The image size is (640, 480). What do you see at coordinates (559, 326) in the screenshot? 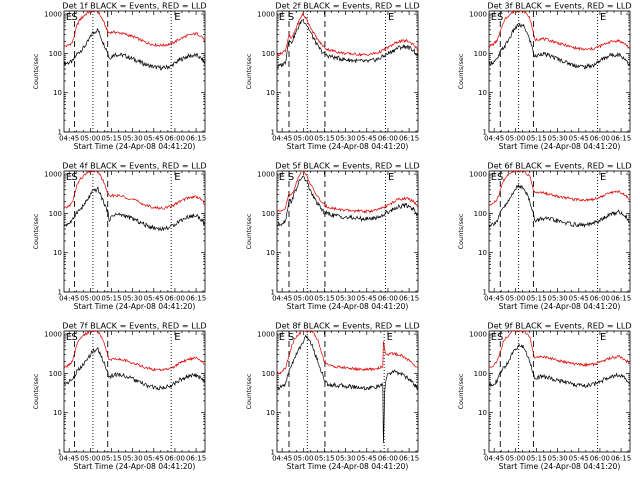
I see `panel-title: Det 9f BLACK = Events, RED = LLD` at bounding box center [559, 326].